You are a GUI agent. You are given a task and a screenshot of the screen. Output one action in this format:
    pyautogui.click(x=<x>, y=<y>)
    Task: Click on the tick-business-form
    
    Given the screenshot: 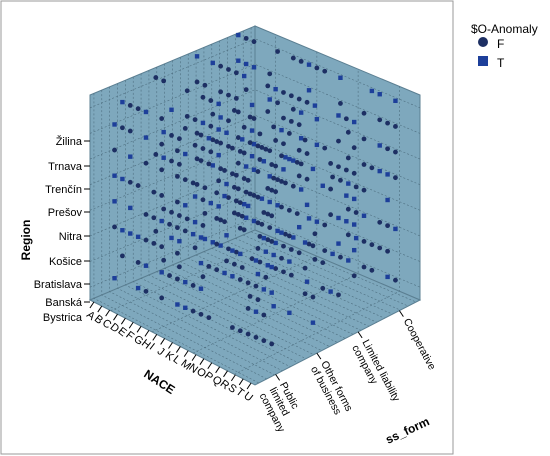 What is the action you would take?
    pyautogui.click(x=360, y=335)
    